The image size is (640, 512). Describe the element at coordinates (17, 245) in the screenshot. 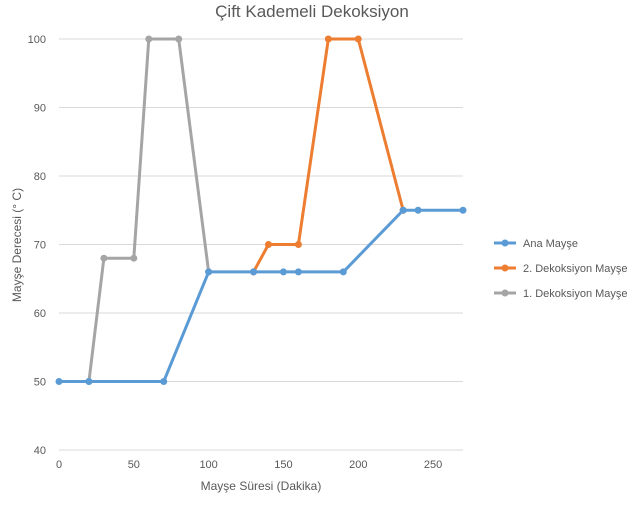

I see `y-axis-label: Mayşe Derecesi (° C)` at that location.